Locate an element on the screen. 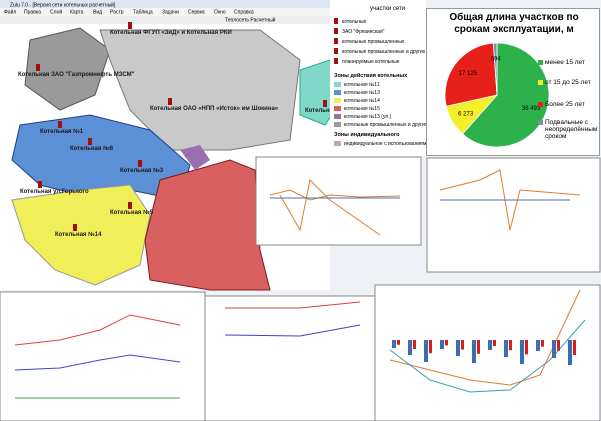 The width and height of the screenshot is (601, 421). map-label: Котельная №5 is located at coordinates (132, 212).